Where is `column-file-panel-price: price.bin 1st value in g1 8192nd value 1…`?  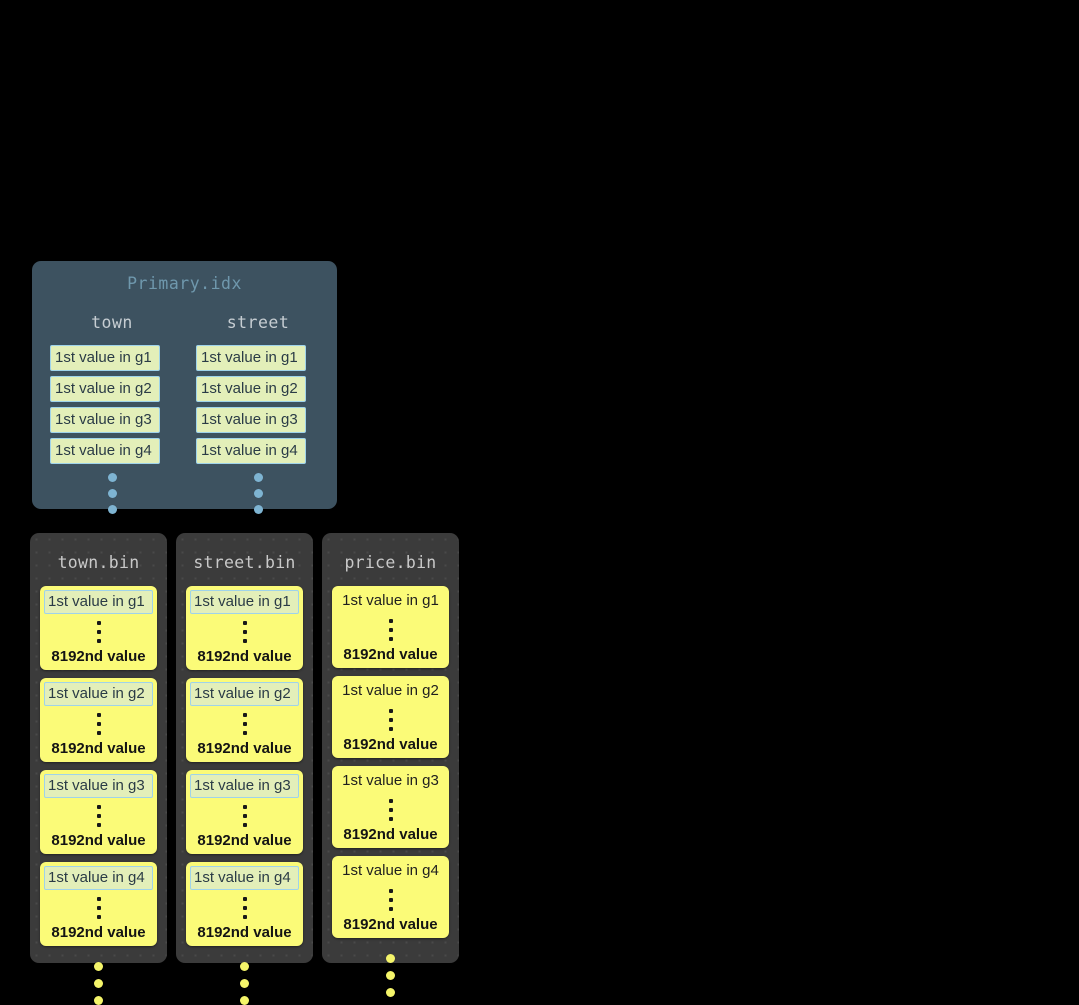
column-file-panel-price: price.bin 1st value in g1 8192nd value 1… is located at coordinates (390, 765).